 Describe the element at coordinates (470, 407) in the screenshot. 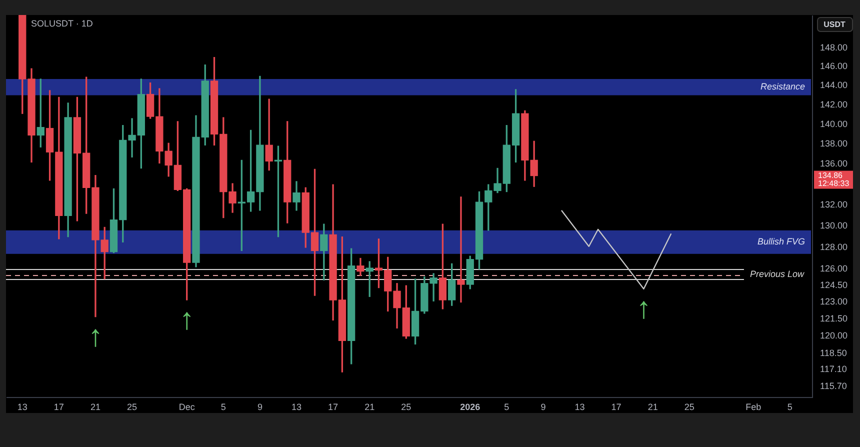

I see `x-tick-label: 2026` at that location.